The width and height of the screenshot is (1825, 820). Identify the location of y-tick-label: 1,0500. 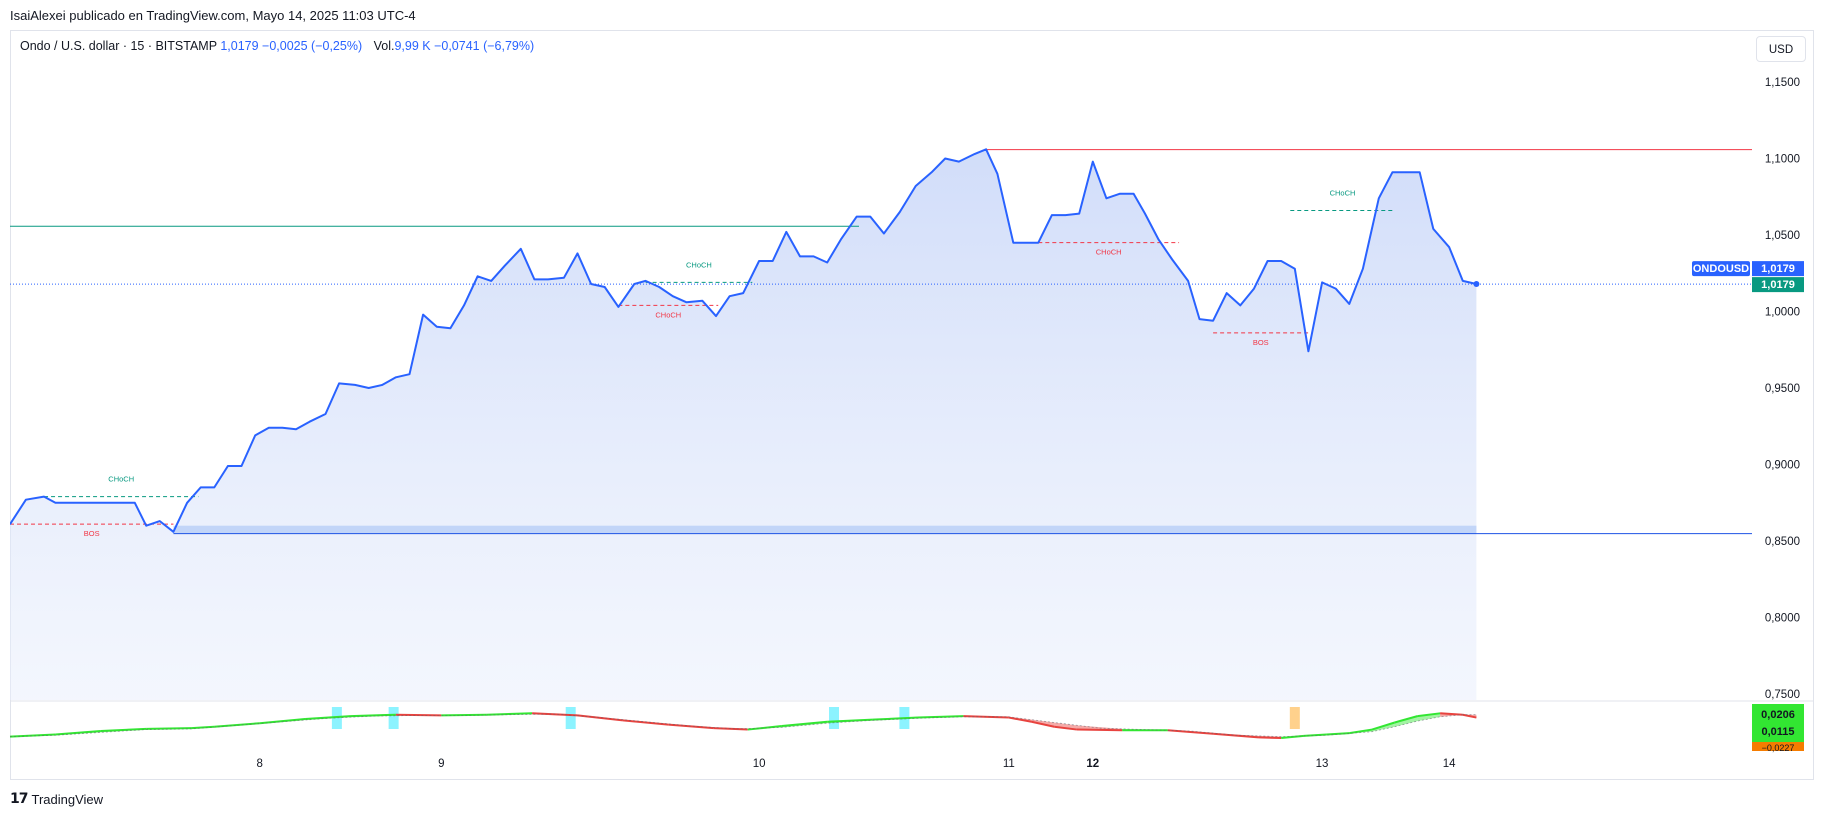
(1782, 236).